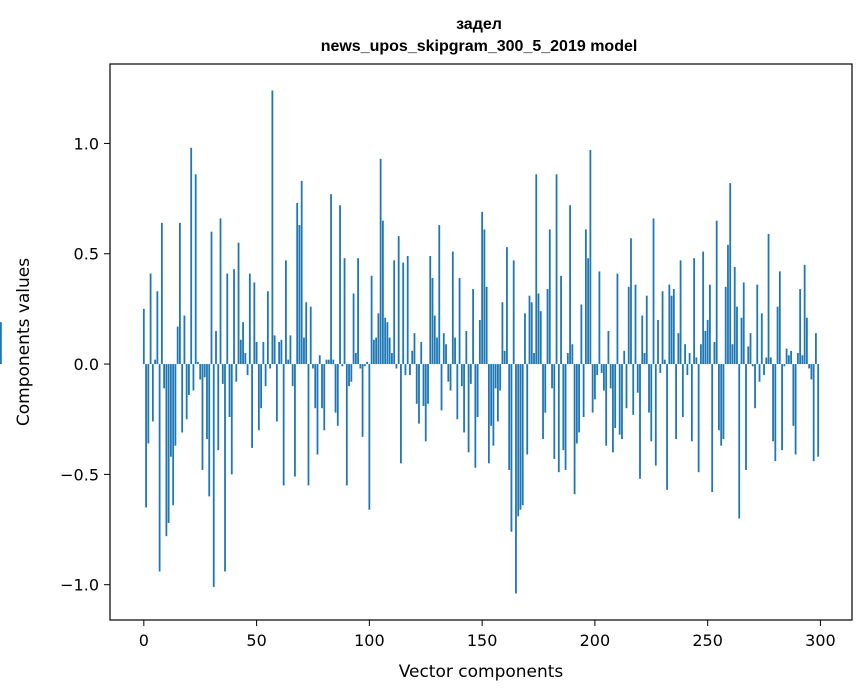 This screenshot has width=867, height=696. Describe the element at coordinates (24, 342) in the screenshot. I see `y-axis-label: Components values` at that location.